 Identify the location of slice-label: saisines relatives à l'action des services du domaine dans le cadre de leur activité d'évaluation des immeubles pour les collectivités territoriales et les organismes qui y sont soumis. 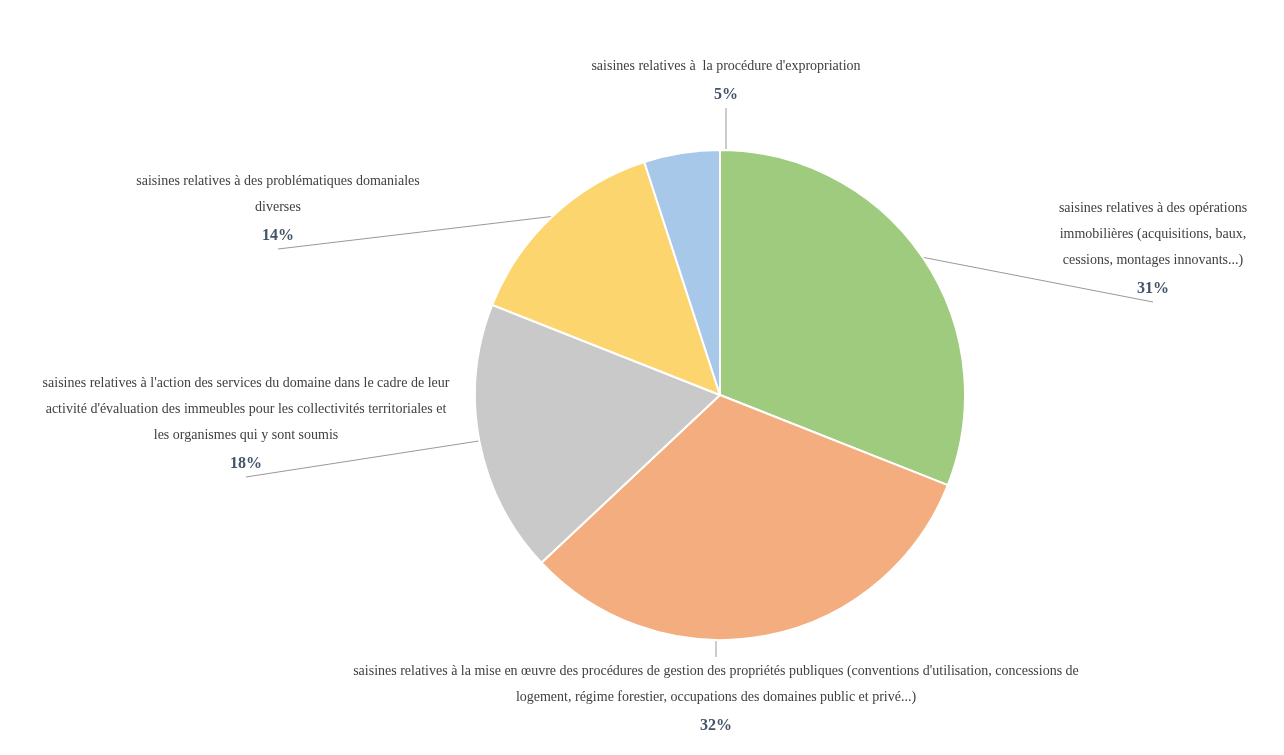
(246, 408).